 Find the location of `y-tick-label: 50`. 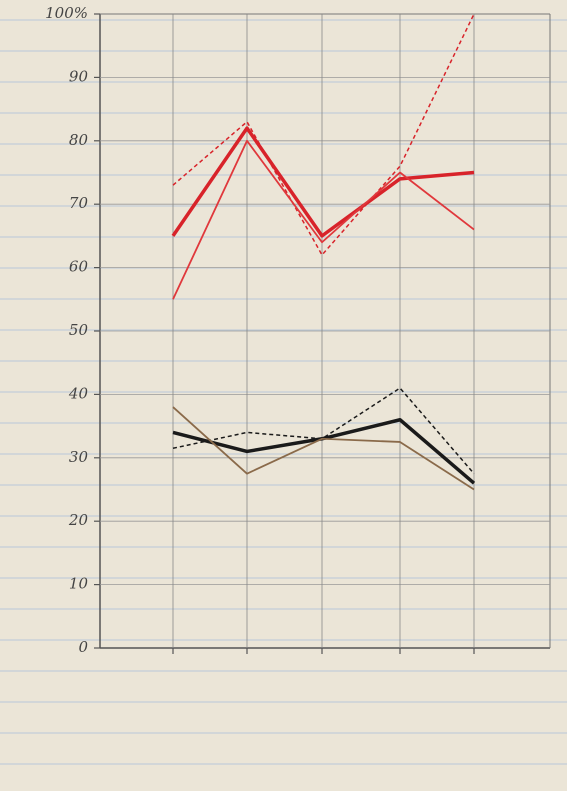

y-tick-label: 50 is located at coordinates (79, 330).